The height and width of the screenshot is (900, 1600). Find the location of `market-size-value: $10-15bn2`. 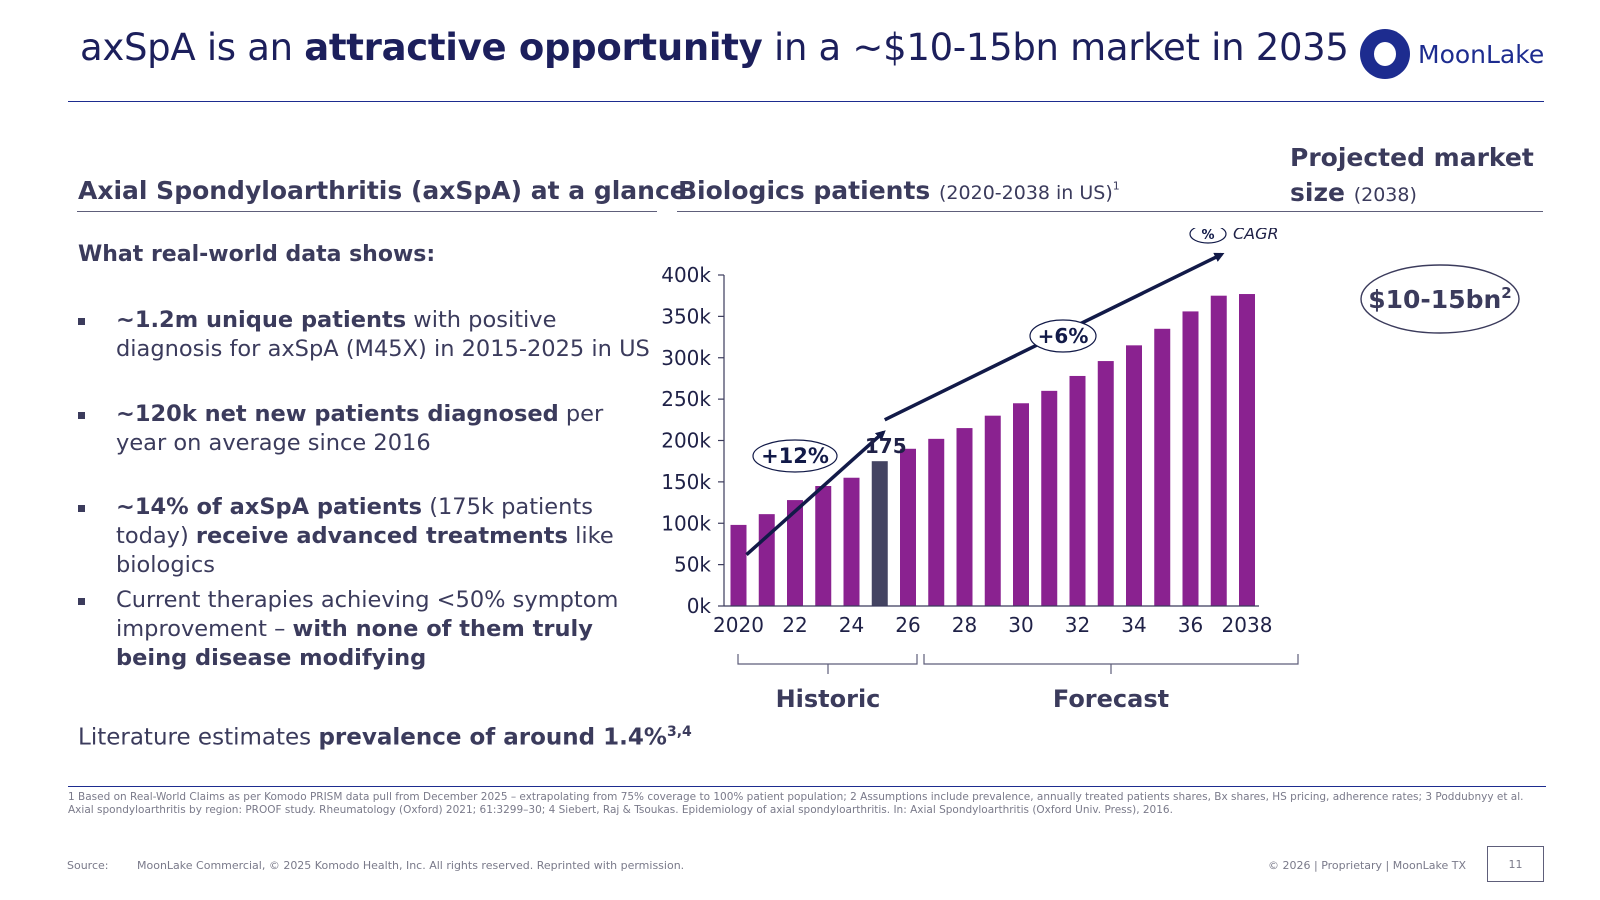

market-size-value: $10-15bn2 is located at coordinates (1439, 299).